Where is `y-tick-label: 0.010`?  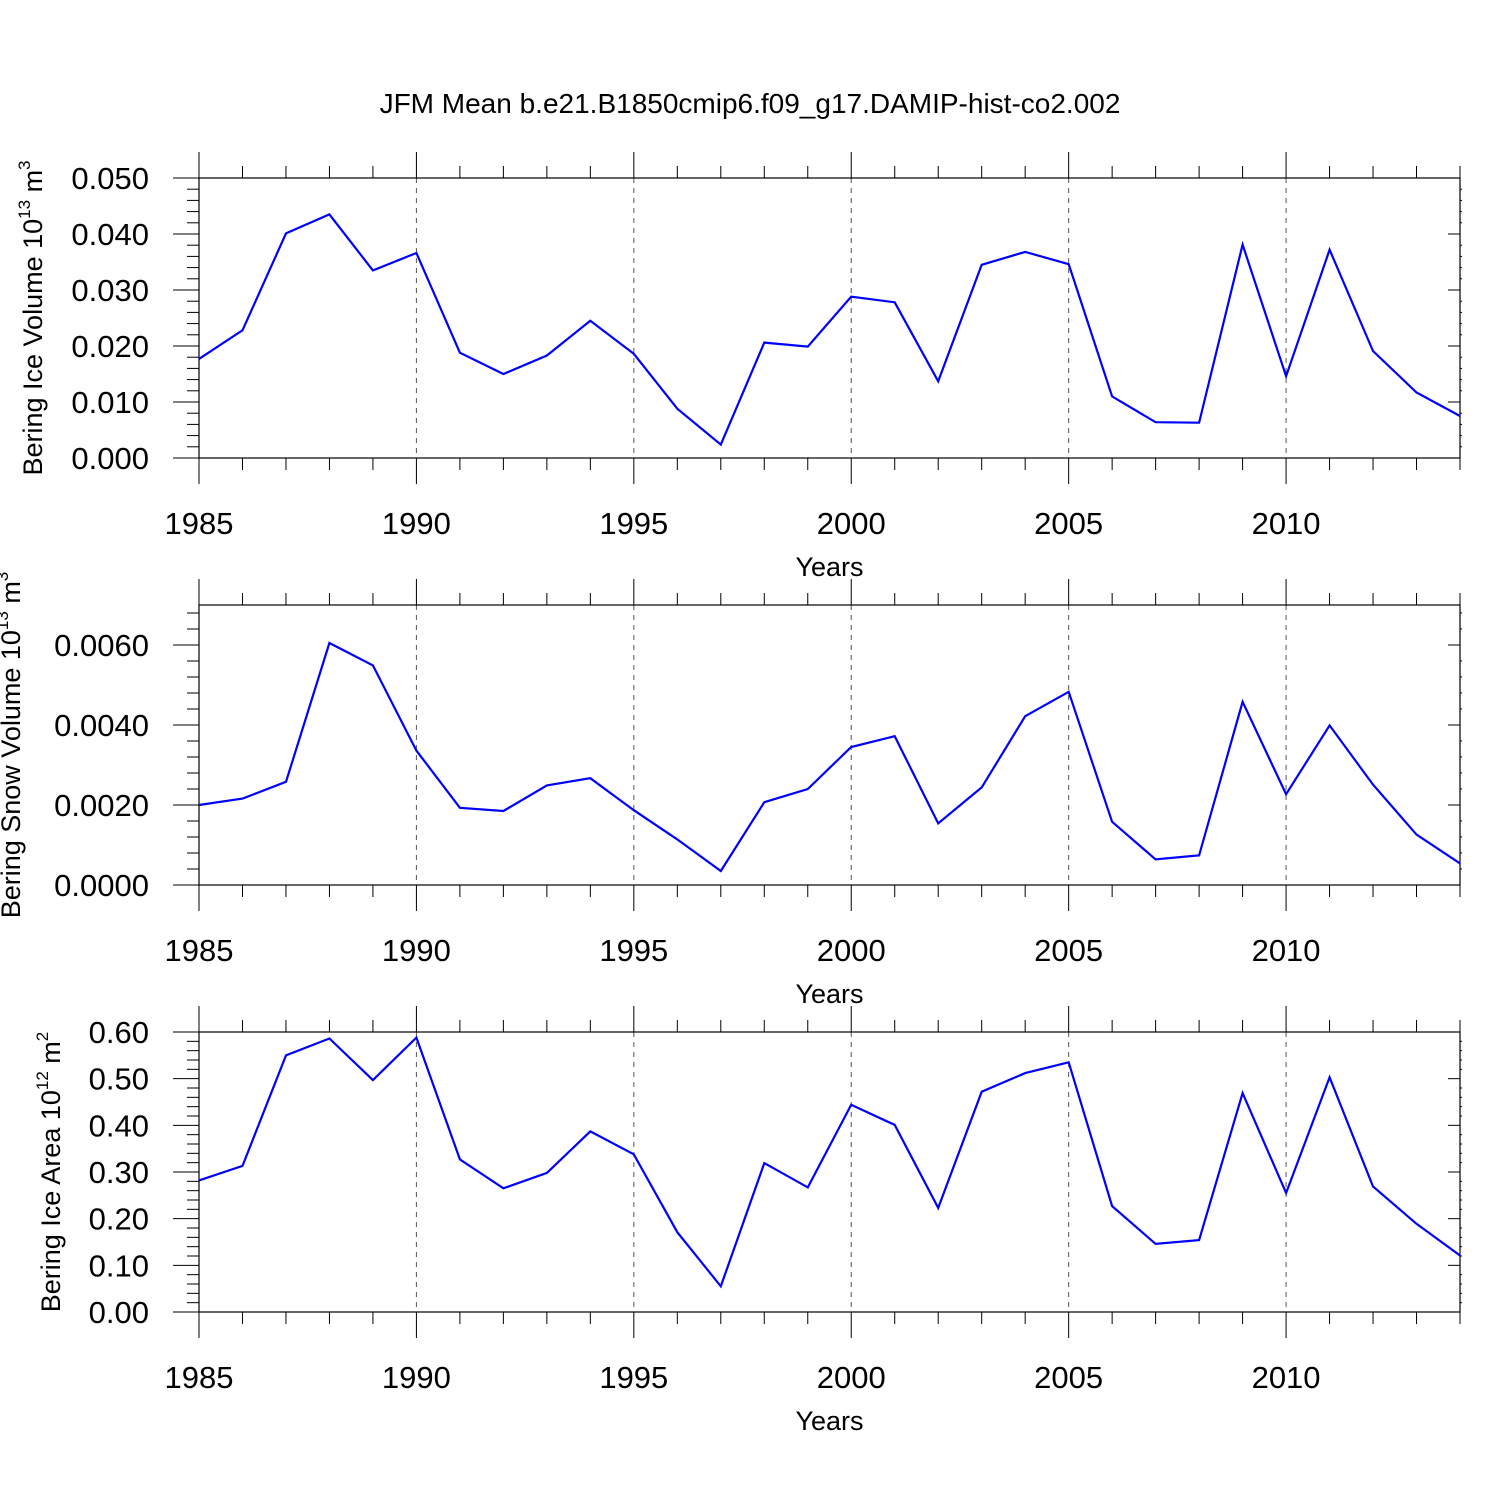 y-tick-label: 0.010 is located at coordinates (110, 402).